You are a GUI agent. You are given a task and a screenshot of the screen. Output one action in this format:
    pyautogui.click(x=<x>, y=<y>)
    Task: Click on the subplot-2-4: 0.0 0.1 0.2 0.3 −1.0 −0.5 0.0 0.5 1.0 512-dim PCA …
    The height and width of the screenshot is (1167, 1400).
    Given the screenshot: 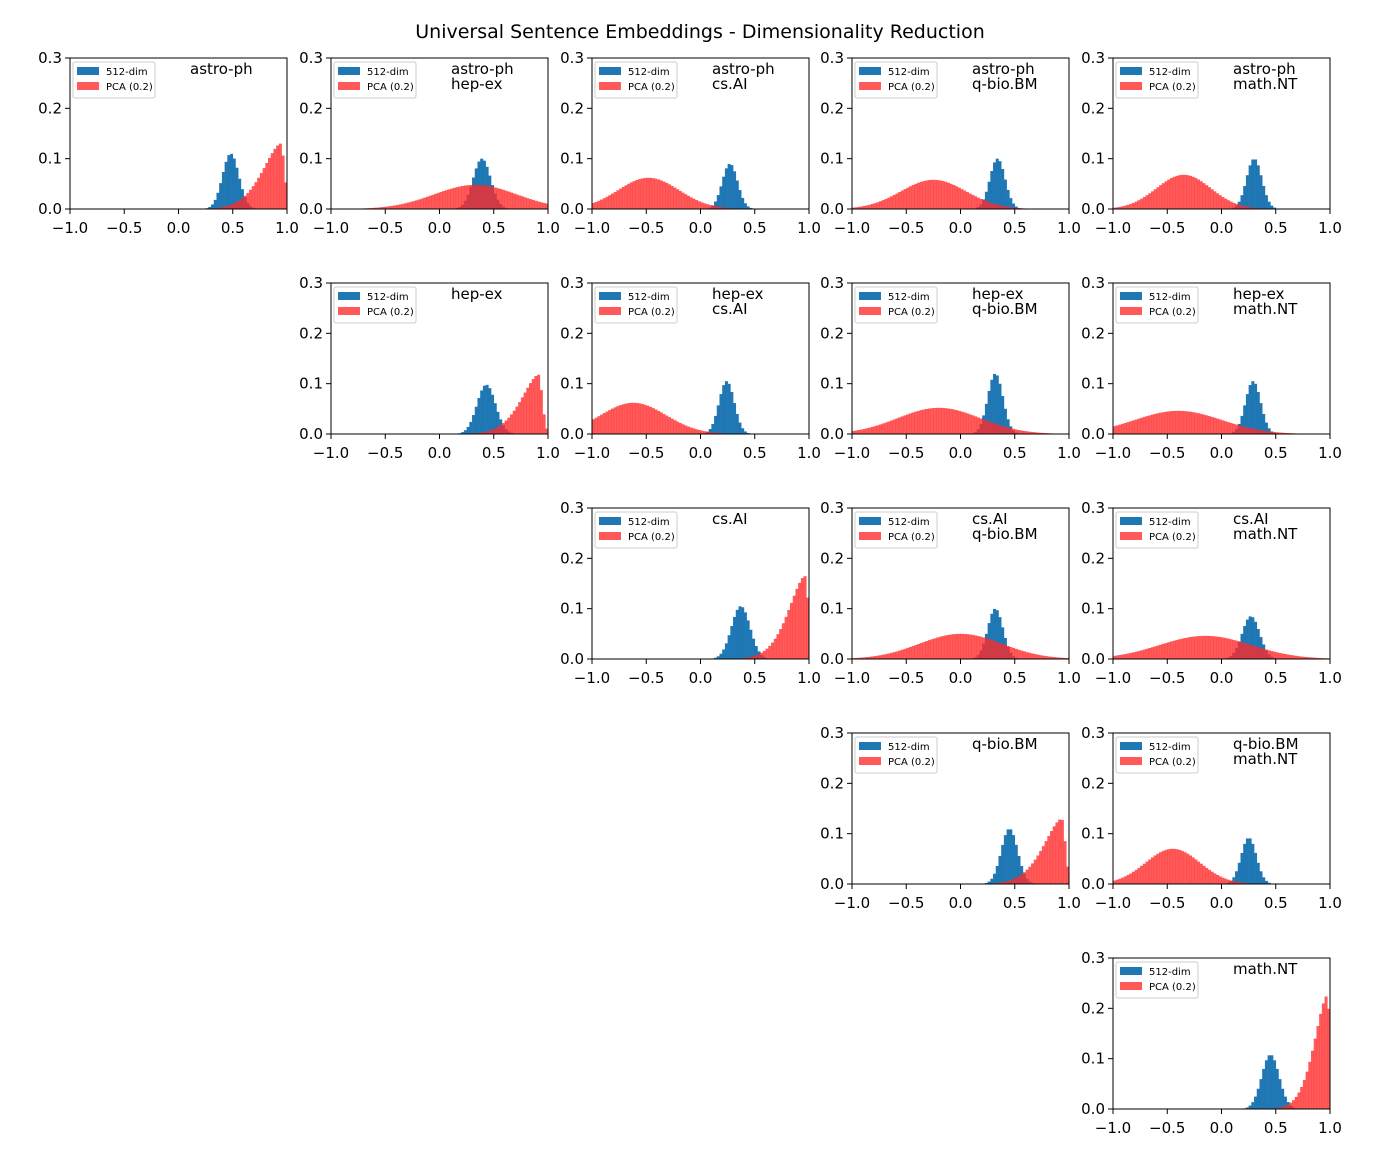 What is the action you would take?
    pyautogui.click(x=1211, y=593)
    